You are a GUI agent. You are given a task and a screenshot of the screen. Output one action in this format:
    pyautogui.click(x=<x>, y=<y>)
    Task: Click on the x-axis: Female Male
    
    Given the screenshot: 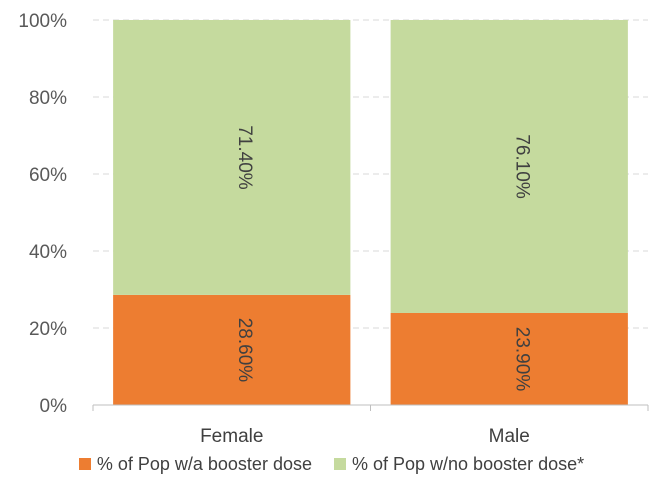 What is the action you would take?
    pyautogui.click(x=370, y=425)
    